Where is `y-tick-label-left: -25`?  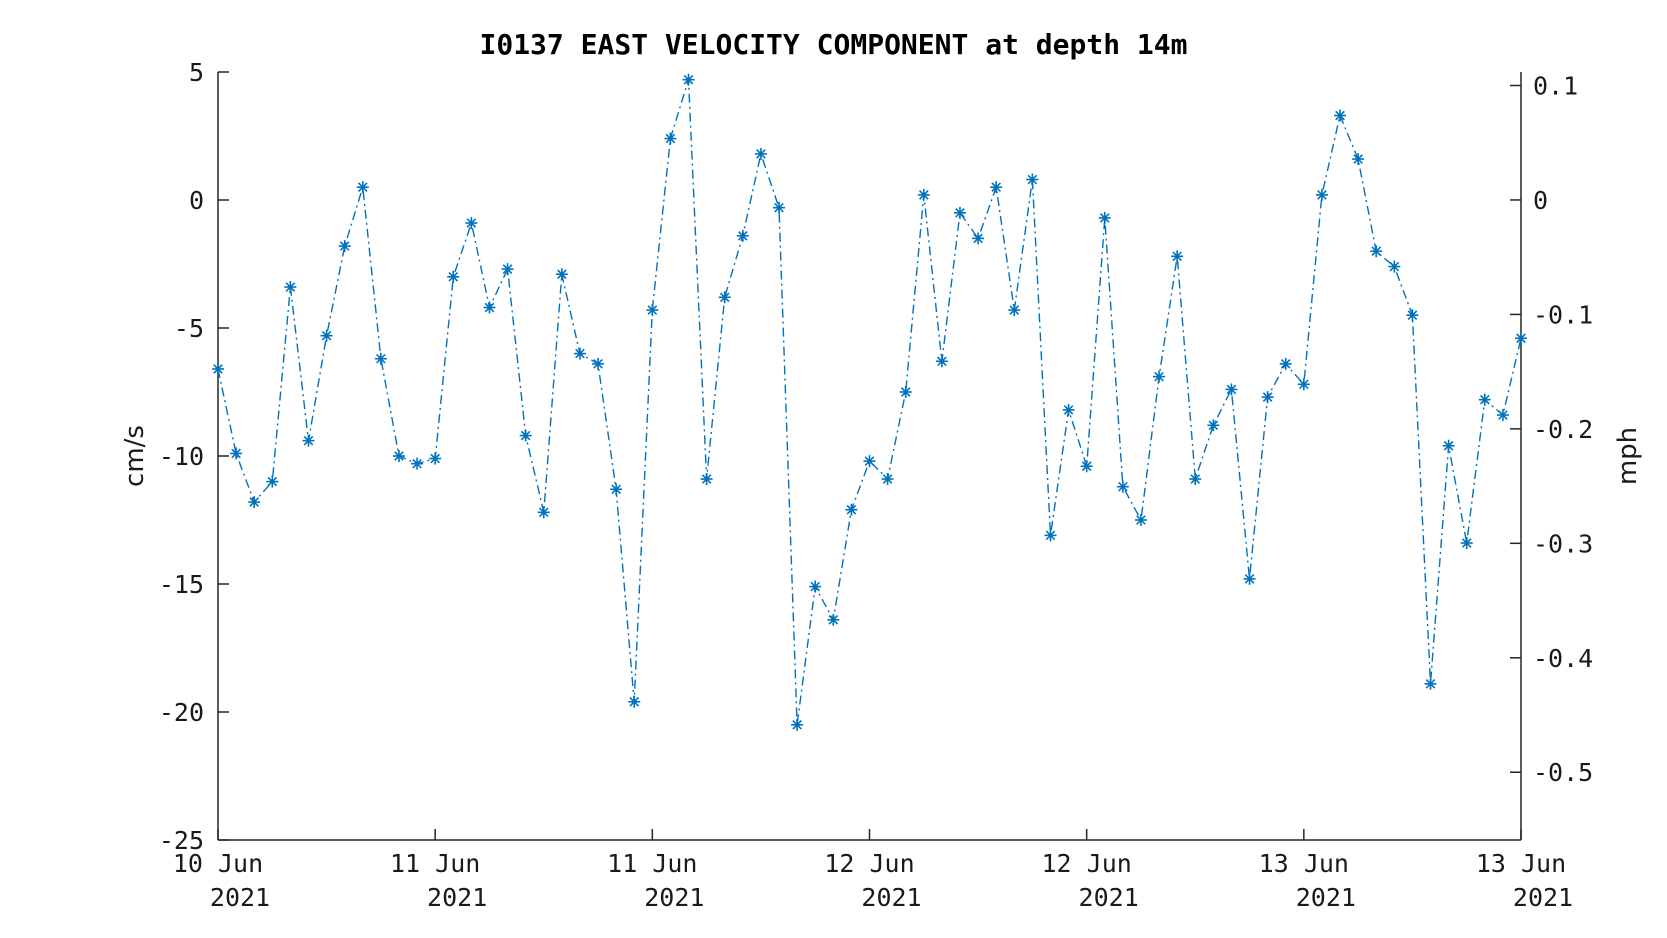
y-tick-label-left: -25 is located at coordinates (181, 840).